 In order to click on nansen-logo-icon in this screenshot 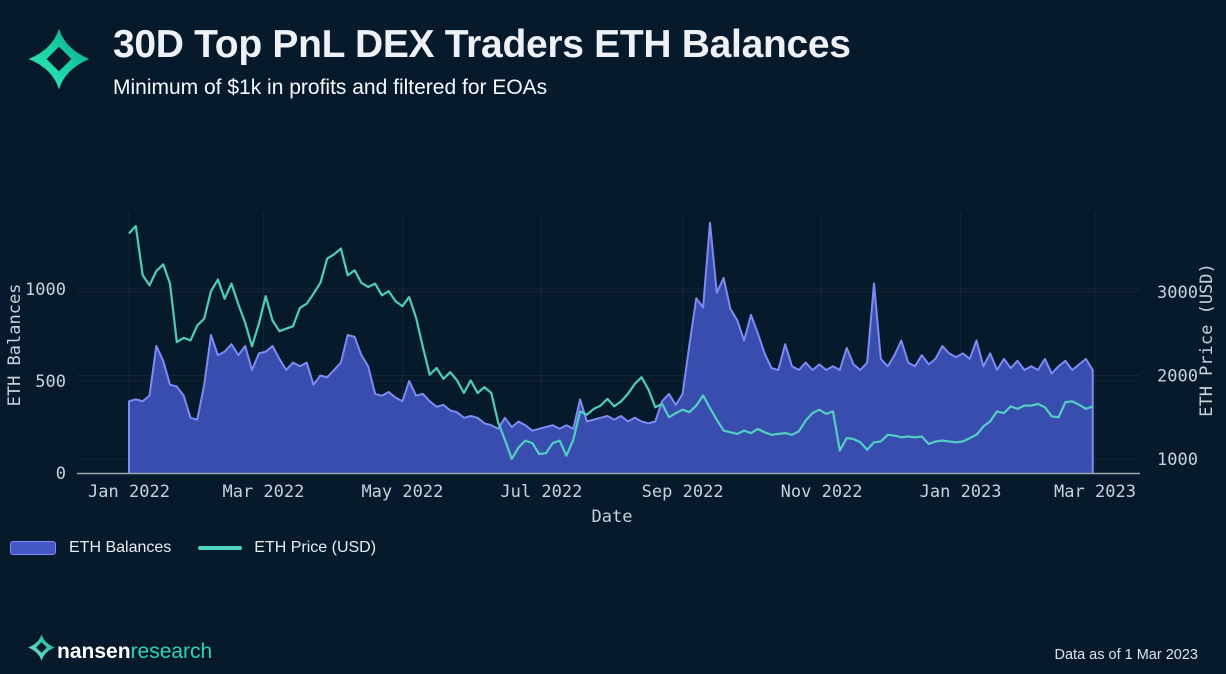, I will do `click(59, 59)`.